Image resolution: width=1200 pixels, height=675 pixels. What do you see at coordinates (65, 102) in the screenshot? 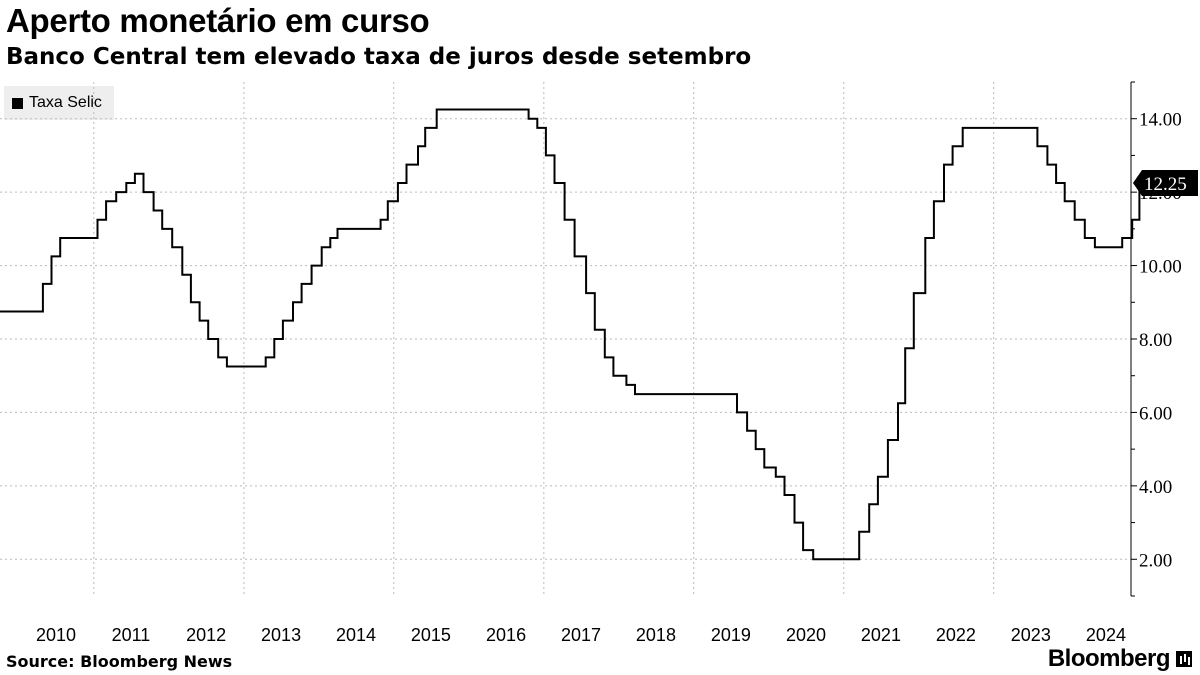
I see `legend-label: Taxa Selic` at bounding box center [65, 102].